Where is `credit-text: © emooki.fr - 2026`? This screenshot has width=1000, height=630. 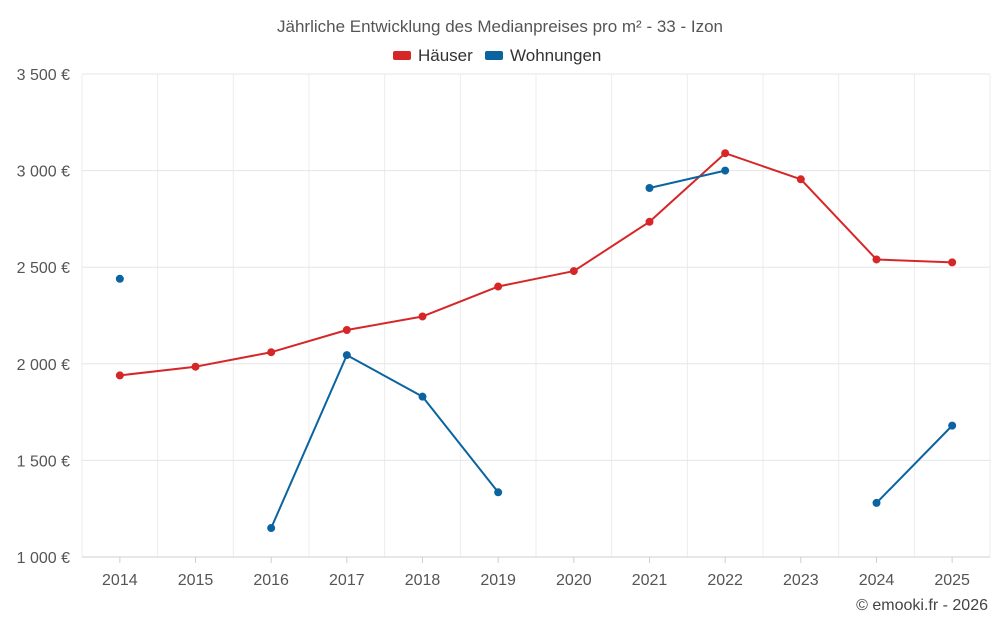 credit-text: © emooki.fr - 2026 is located at coordinates (922, 605).